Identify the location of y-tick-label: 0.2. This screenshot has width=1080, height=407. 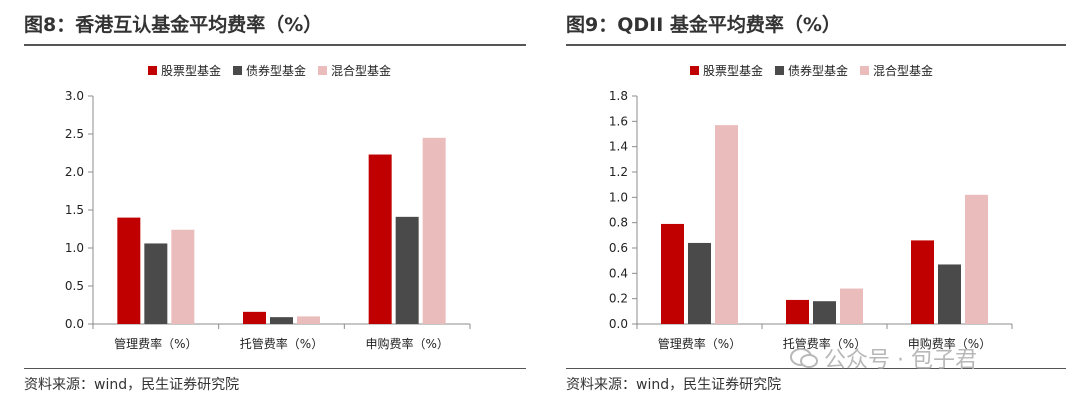
(618, 299).